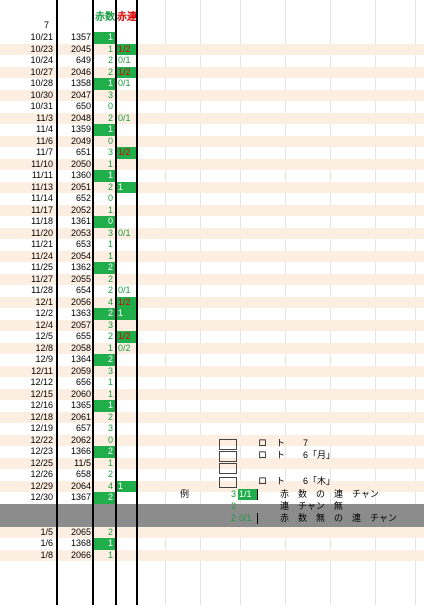 This screenshot has width=424, height=605. I want to click on date-cell: 11/14, so click(42, 198).